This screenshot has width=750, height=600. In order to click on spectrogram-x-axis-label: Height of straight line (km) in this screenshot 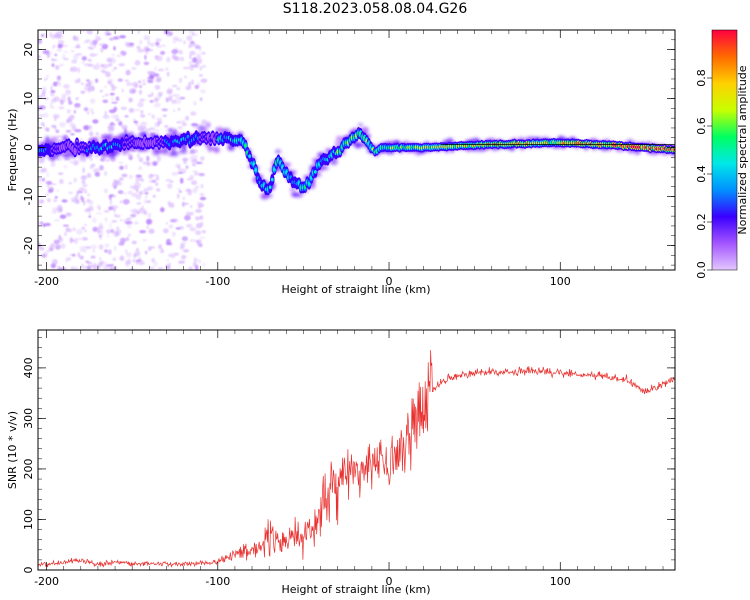, I will do `click(355, 289)`.